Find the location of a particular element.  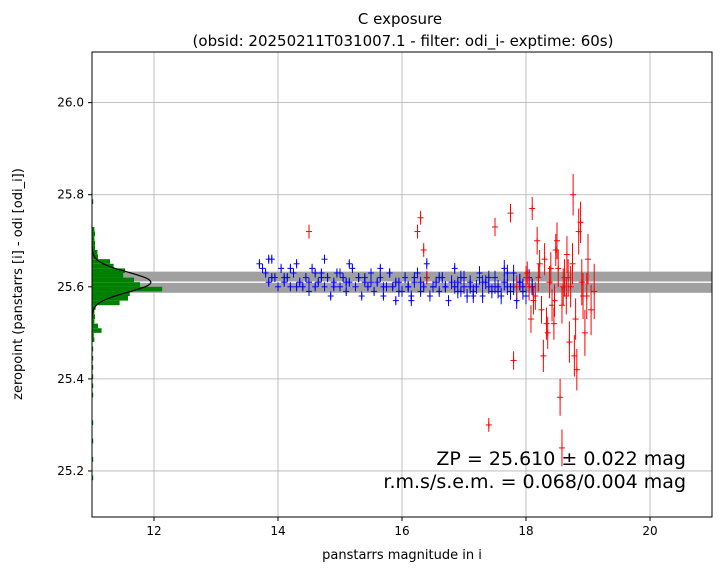

rms-annotation: r.m.s/s.e.m. = 0.068/0.004 mag is located at coordinates (534, 482).